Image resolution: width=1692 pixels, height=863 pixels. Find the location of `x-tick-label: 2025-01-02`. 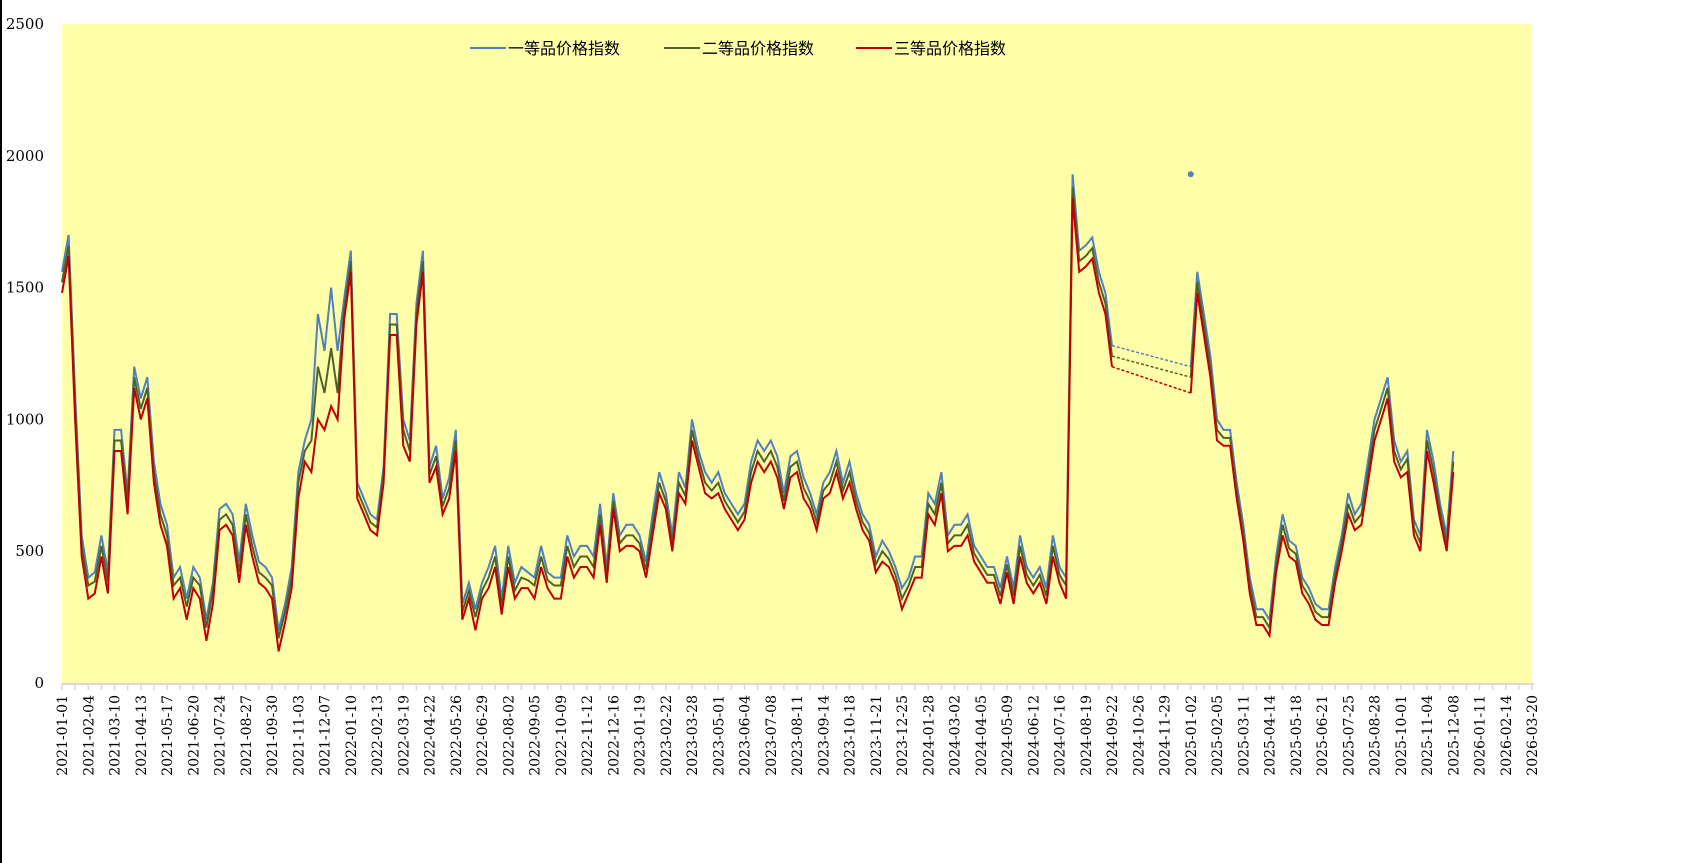

x-tick-label: 2025-01-02 is located at coordinates (1192, 735).